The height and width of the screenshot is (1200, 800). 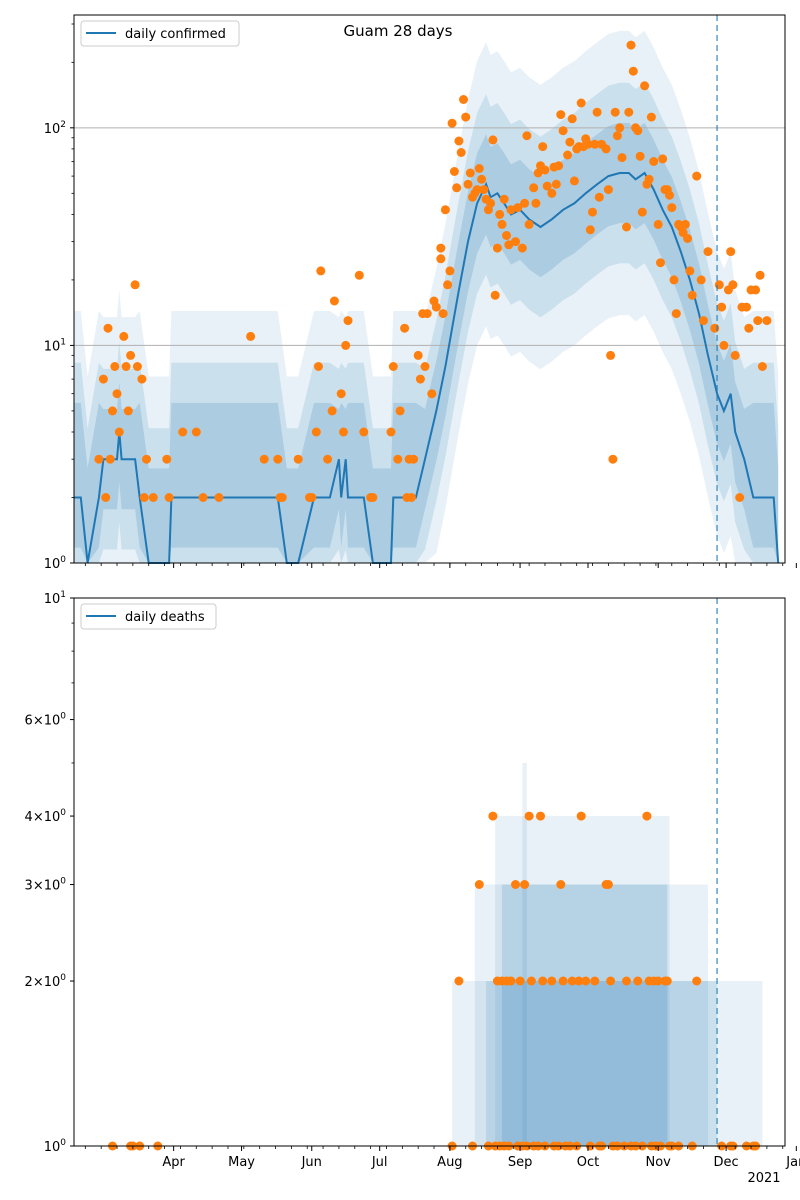 What do you see at coordinates (55, 345) in the screenshot?
I see `top-y-tick-label-1: 101` at bounding box center [55, 345].